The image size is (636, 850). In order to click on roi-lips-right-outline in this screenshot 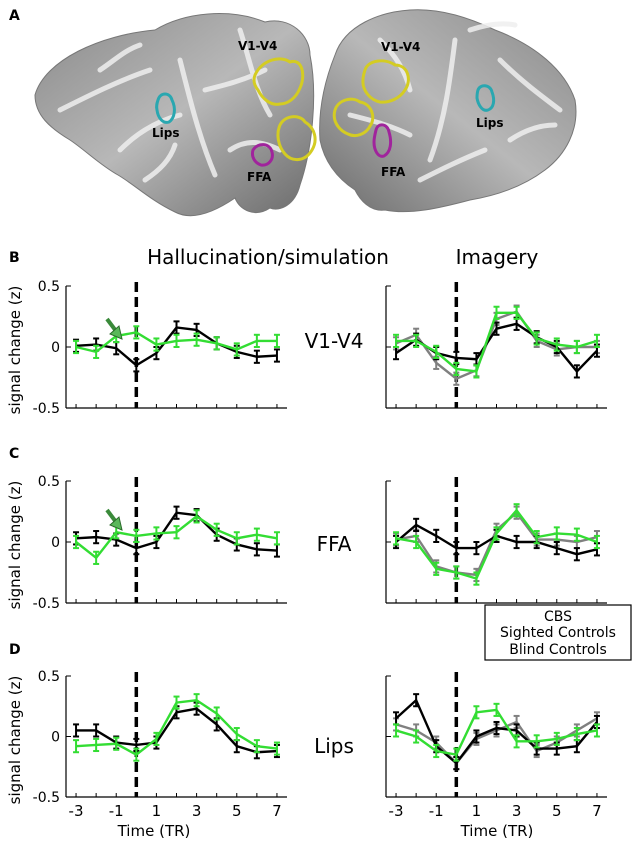, I will do `click(485, 98)`.